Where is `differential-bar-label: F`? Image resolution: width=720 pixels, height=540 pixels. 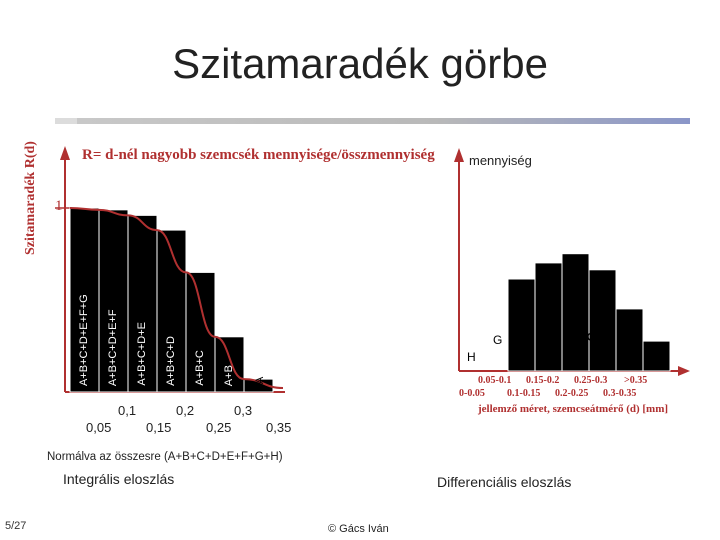 differential-bar-label: F is located at coordinates (519, 330).